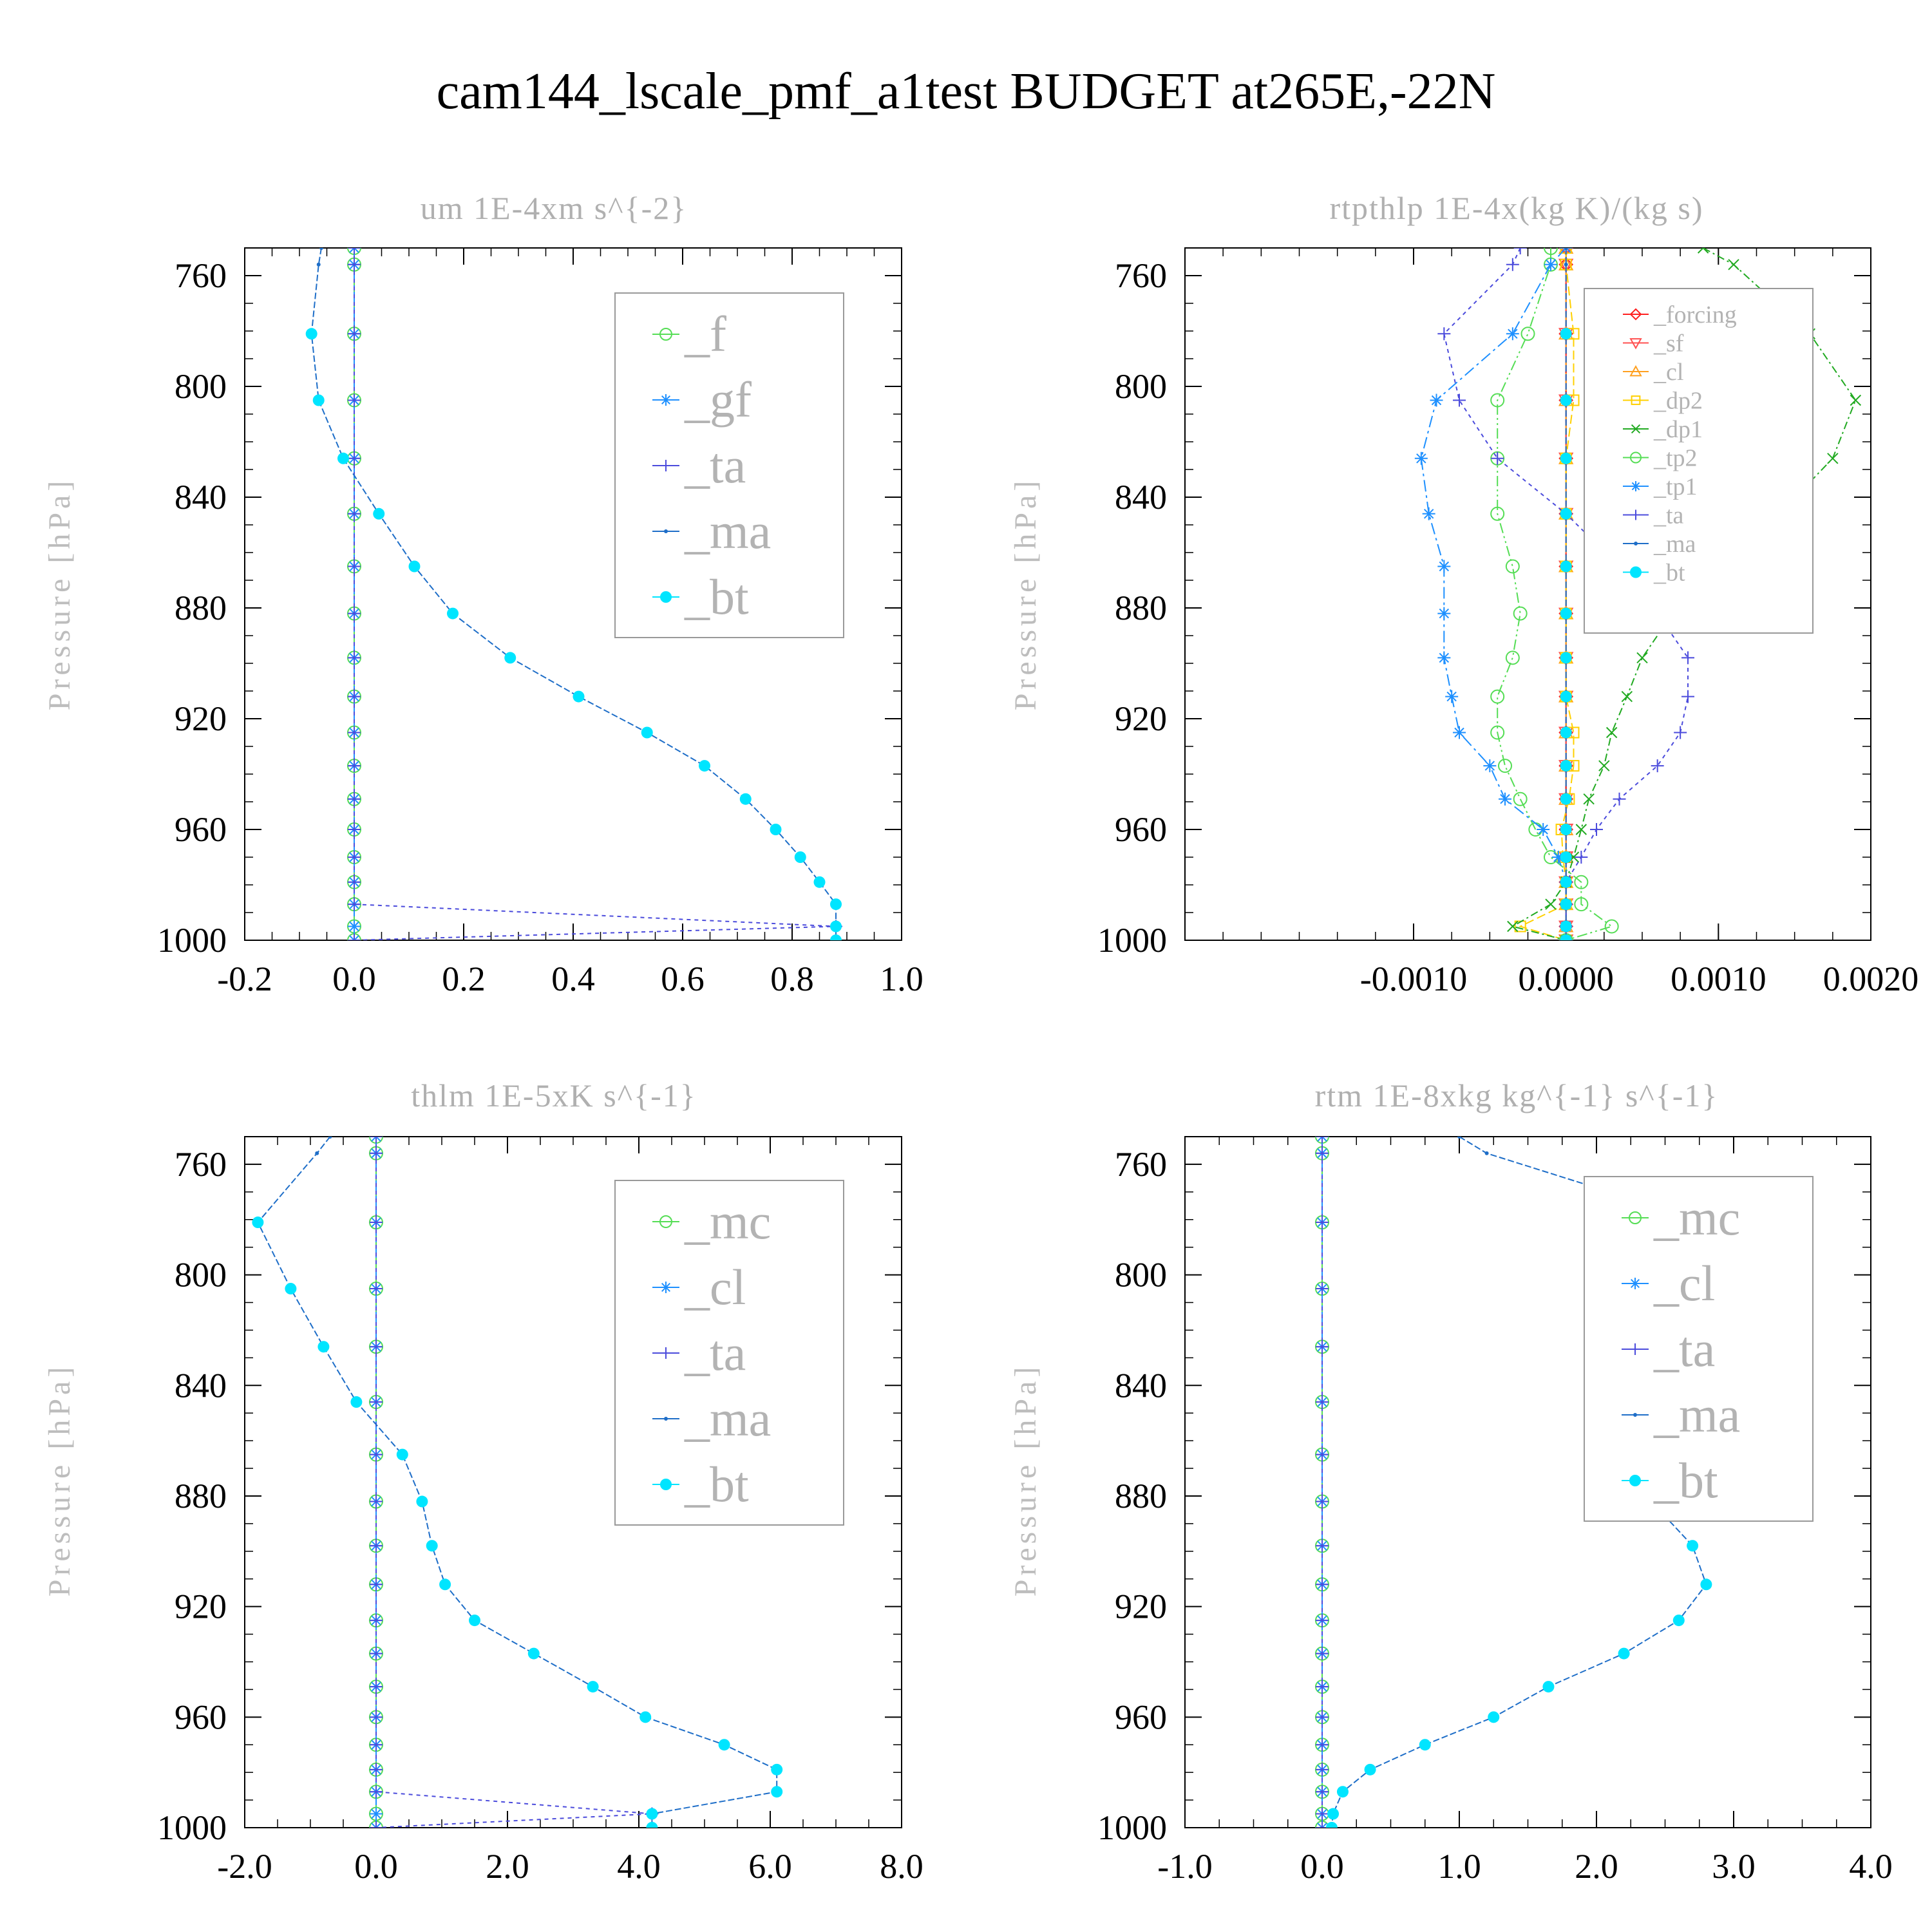 The image size is (1932, 1932). Describe the element at coordinates (1566, 979) in the screenshot. I see `x-tick-label: 0.0000` at that location.